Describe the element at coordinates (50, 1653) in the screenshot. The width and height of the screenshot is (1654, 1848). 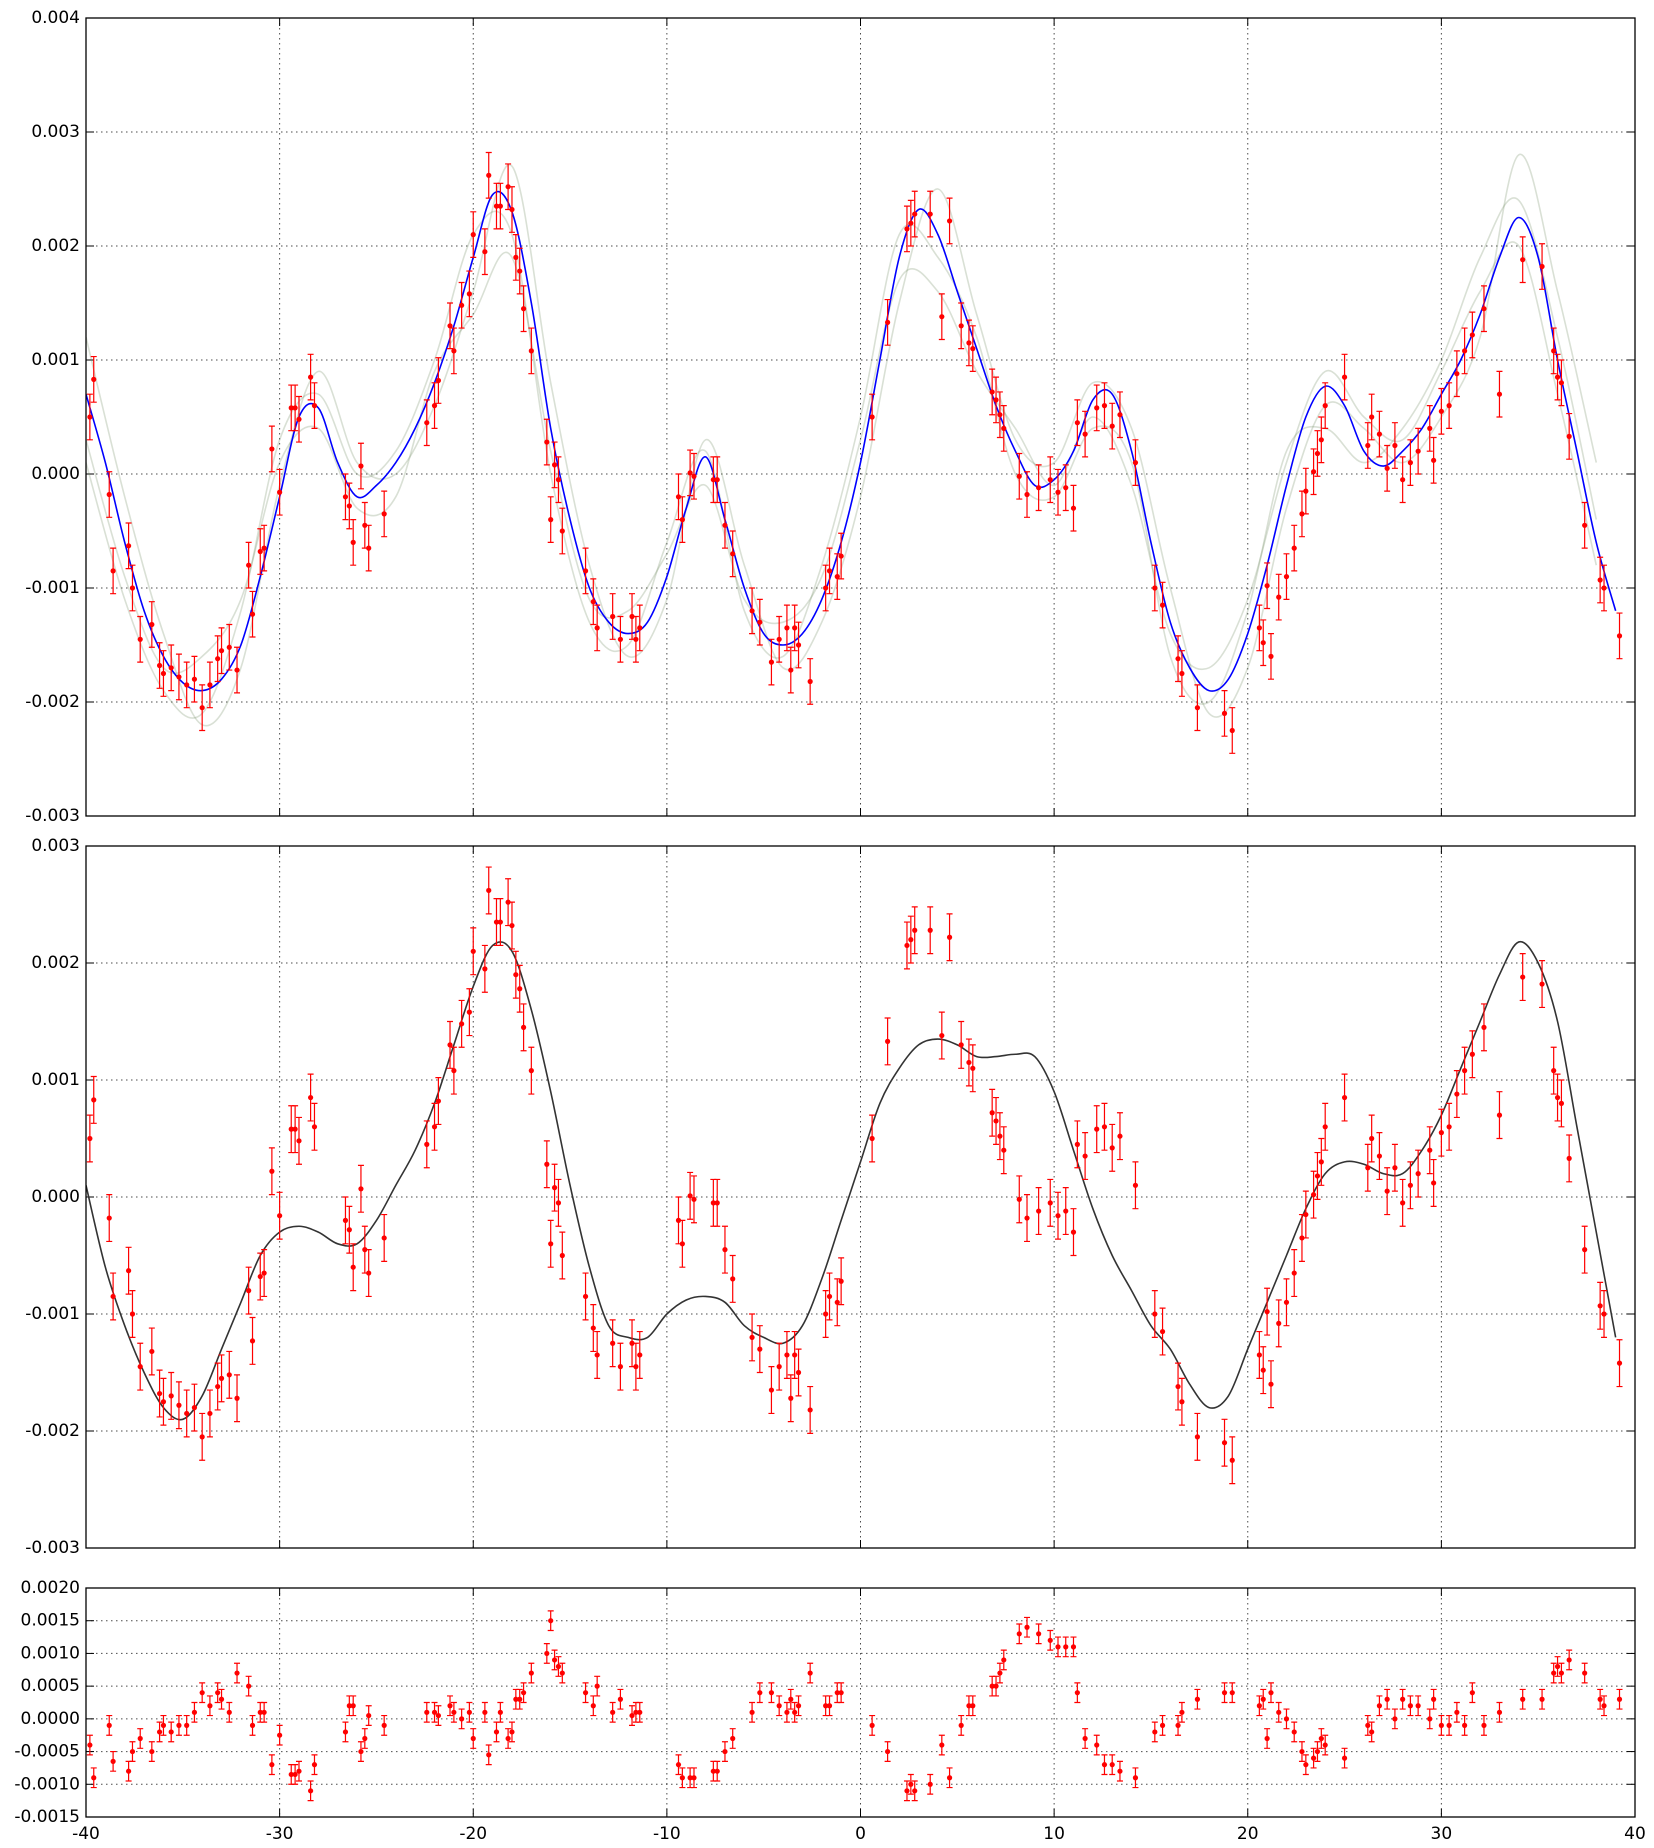
I see `y-tick-label: 0.0010` at that location.